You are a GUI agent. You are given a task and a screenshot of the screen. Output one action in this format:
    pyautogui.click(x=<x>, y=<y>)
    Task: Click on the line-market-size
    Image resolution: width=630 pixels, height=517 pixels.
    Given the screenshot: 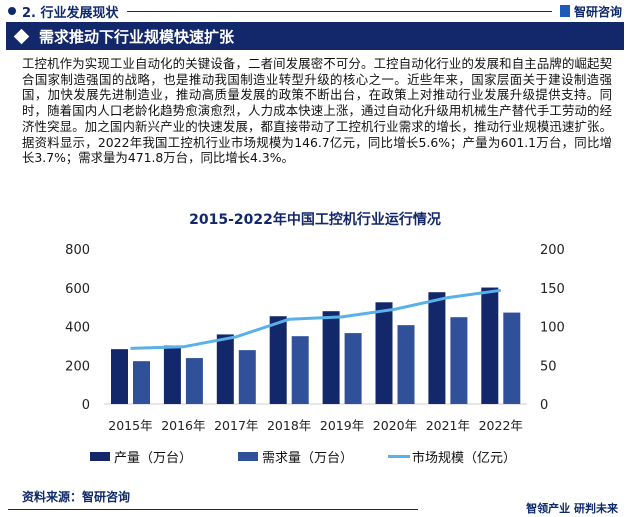 What is the action you would take?
    pyautogui.click(x=315, y=319)
    